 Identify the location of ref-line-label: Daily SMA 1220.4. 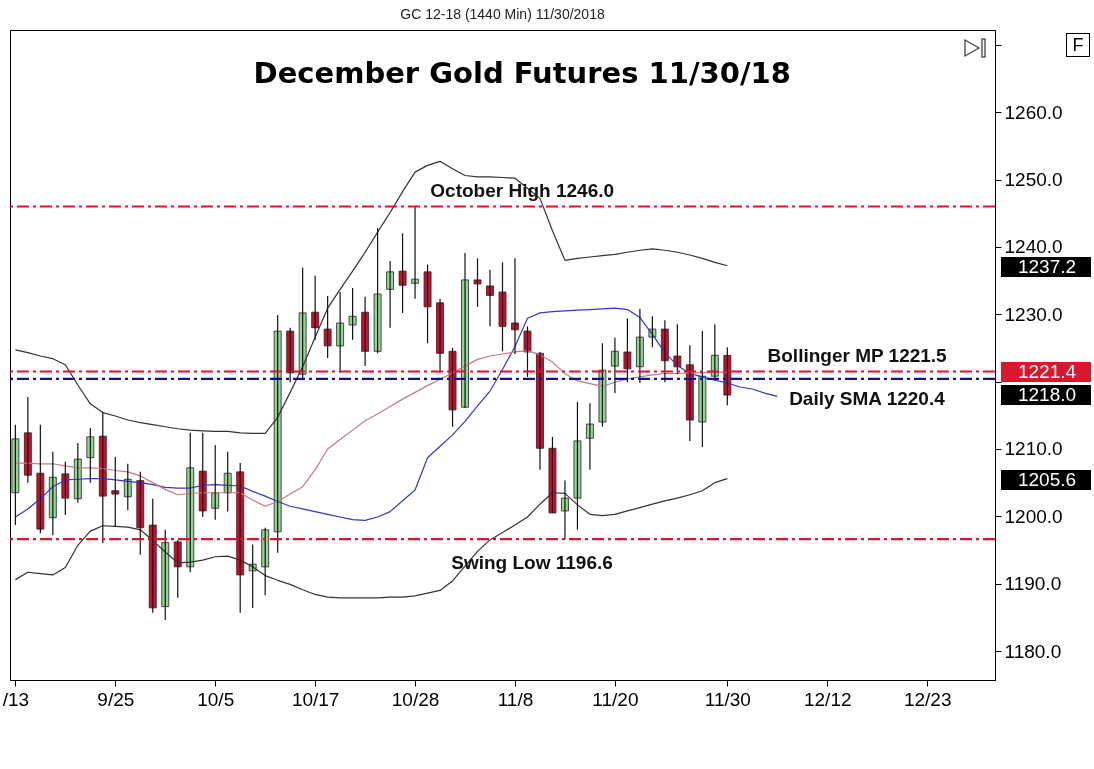
(867, 398).